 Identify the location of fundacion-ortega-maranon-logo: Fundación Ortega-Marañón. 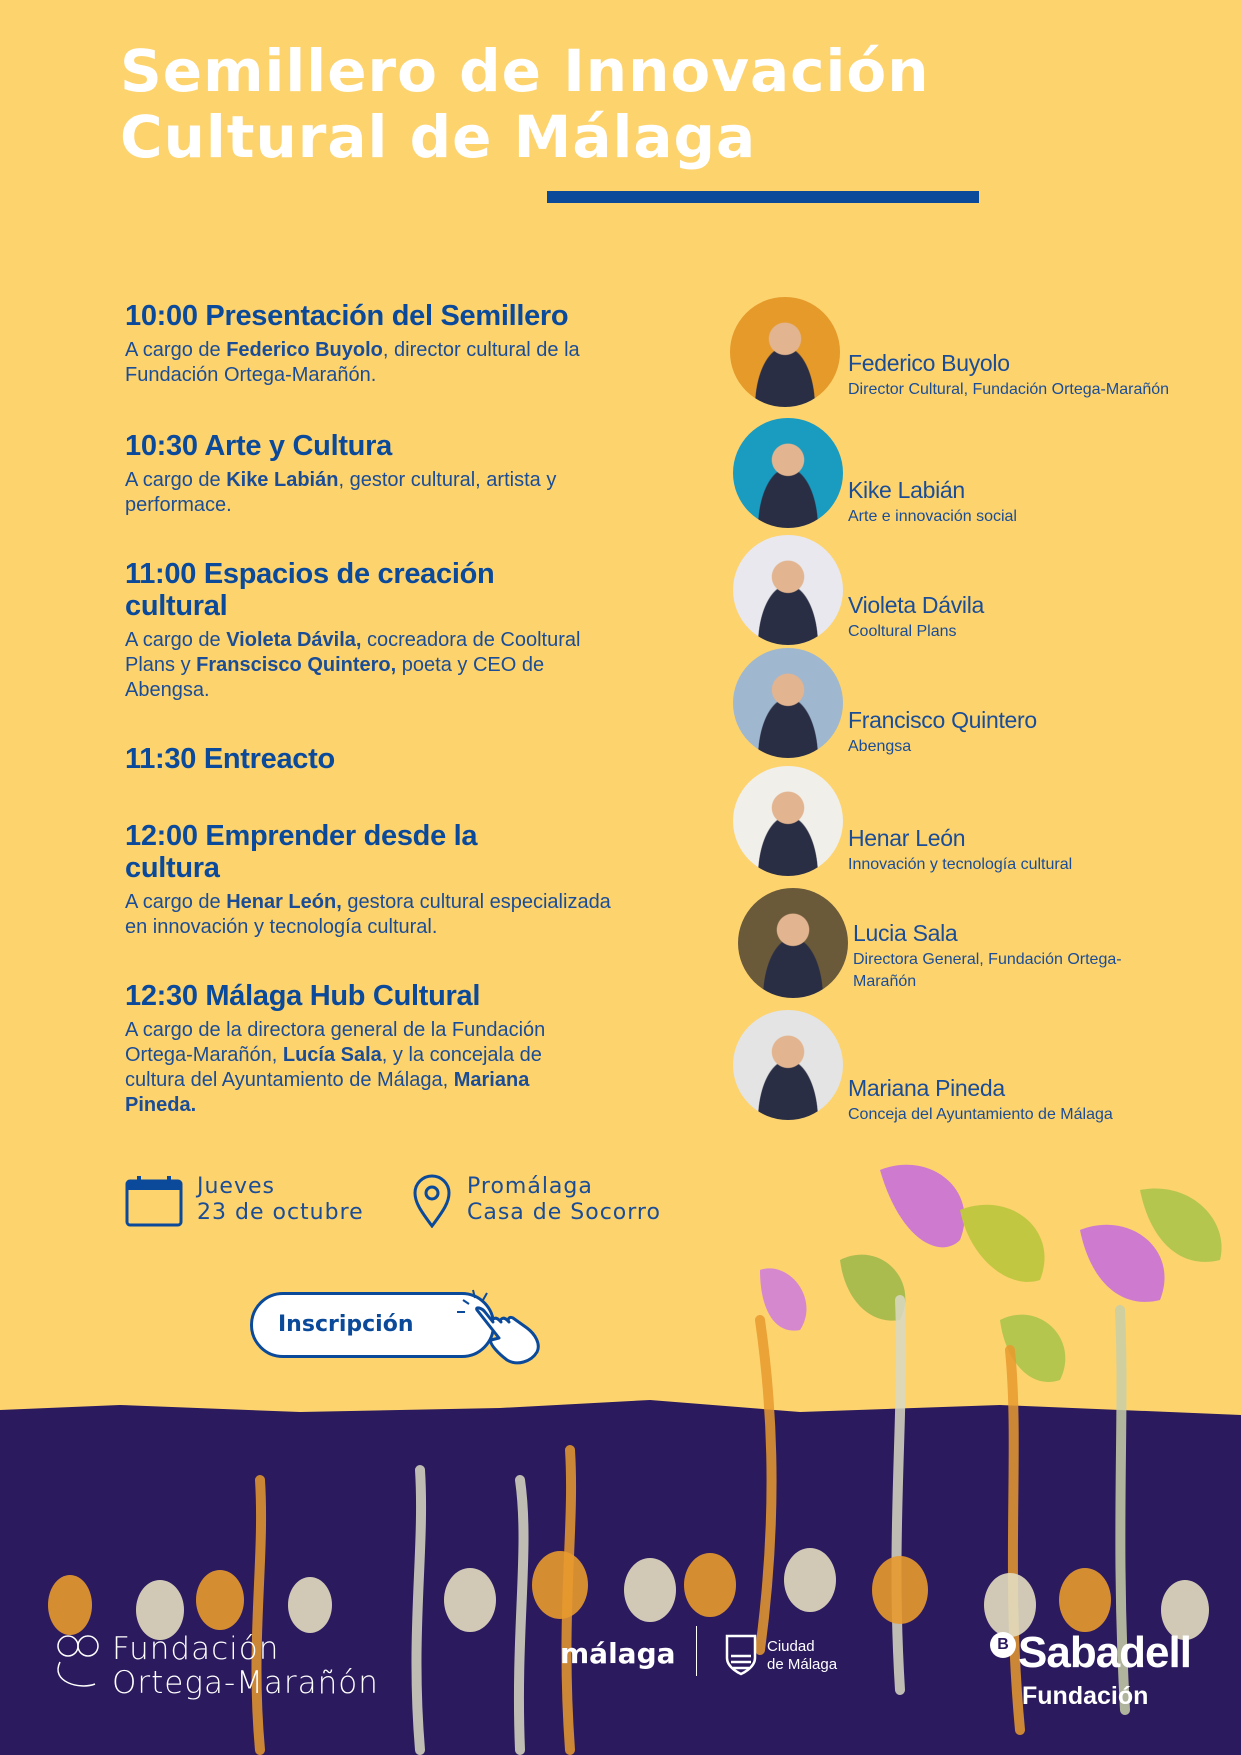
(214, 1666).